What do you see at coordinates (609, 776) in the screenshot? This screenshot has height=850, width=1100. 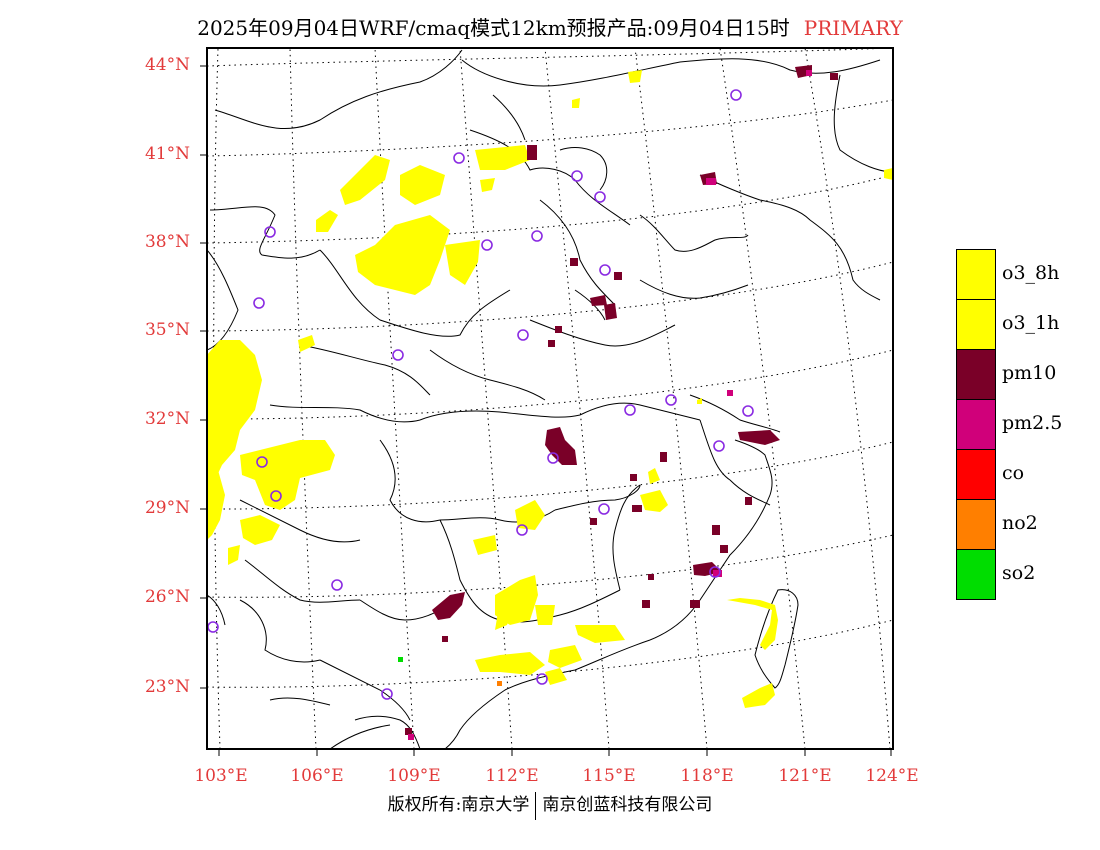 I see `lon-label-115e: 115°E` at bounding box center [609, 776].